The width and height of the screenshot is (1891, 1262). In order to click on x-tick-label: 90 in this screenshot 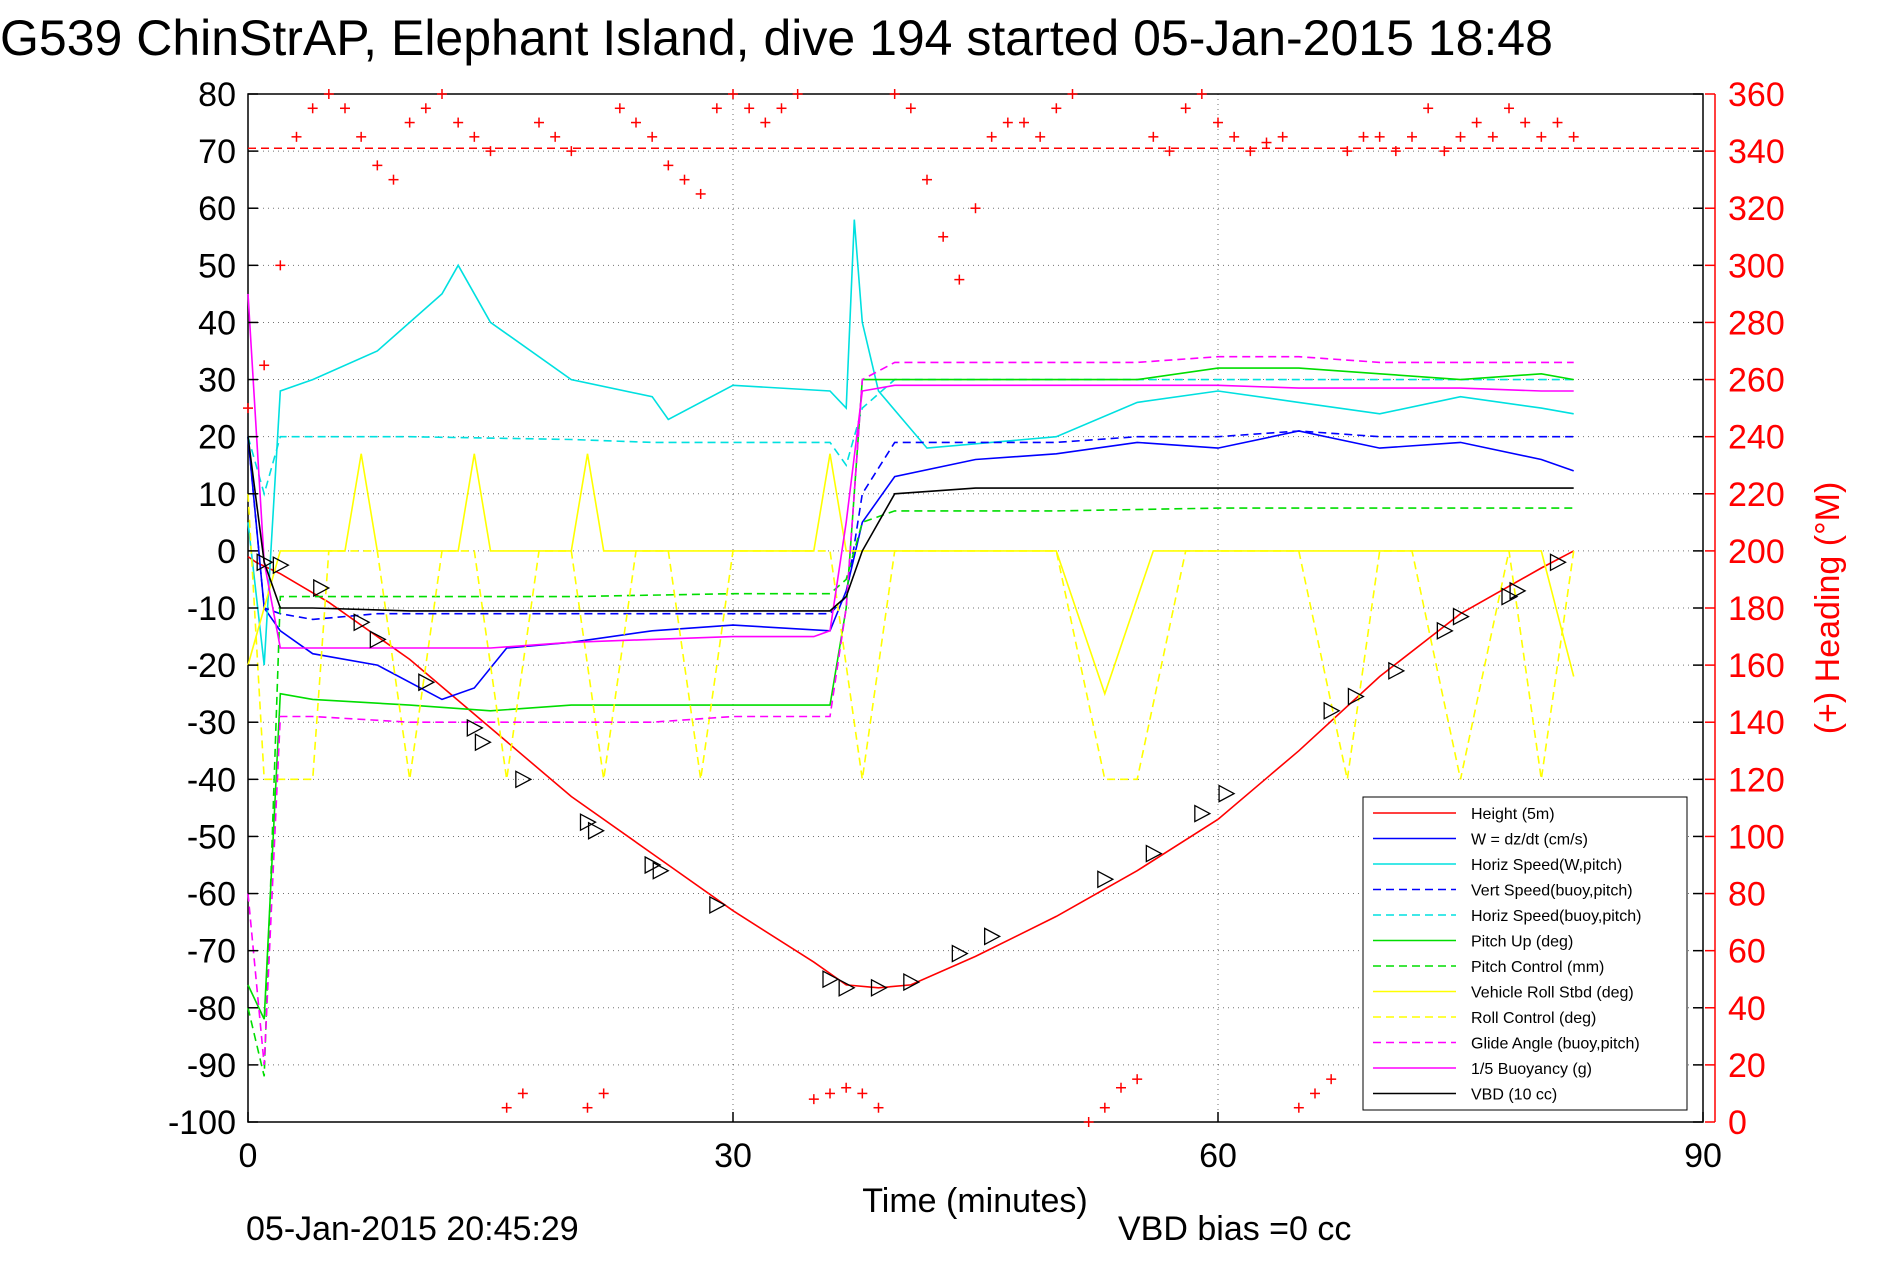, I will do `click(1703, 1156)`.